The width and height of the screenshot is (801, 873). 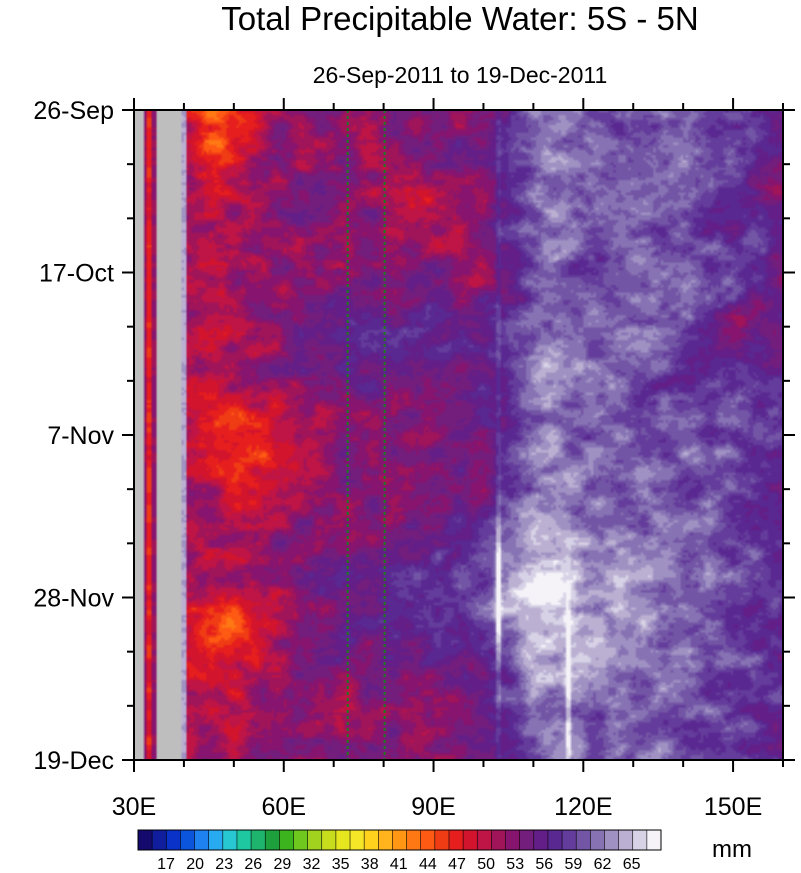 I want to click on y-tick-label: 7-Nov, so click(x=80, y=436).